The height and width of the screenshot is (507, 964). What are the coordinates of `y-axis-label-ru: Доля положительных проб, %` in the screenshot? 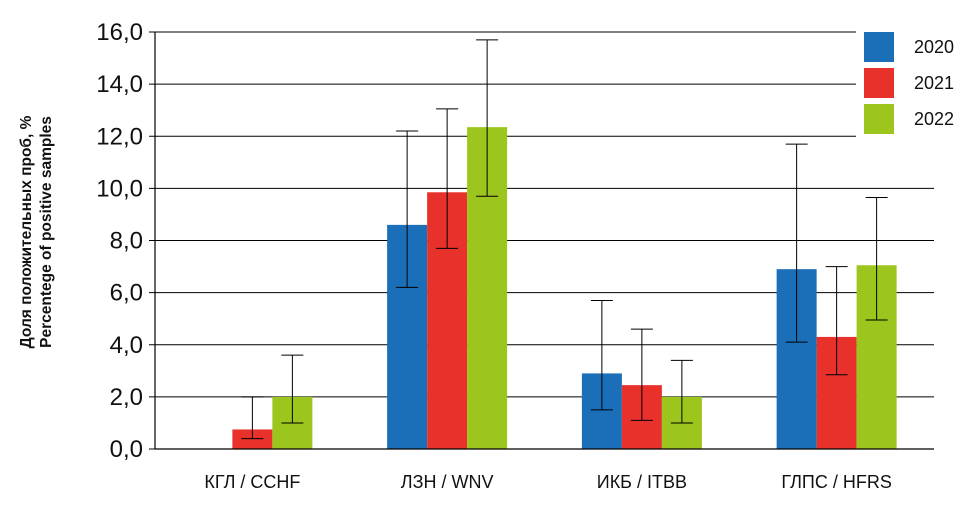 It's located at (26, 231).